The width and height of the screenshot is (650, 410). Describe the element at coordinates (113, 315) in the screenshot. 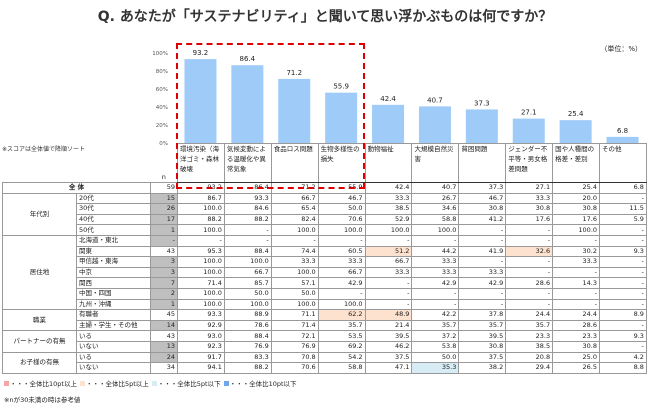

I see `row-label: 有職者` at that location.